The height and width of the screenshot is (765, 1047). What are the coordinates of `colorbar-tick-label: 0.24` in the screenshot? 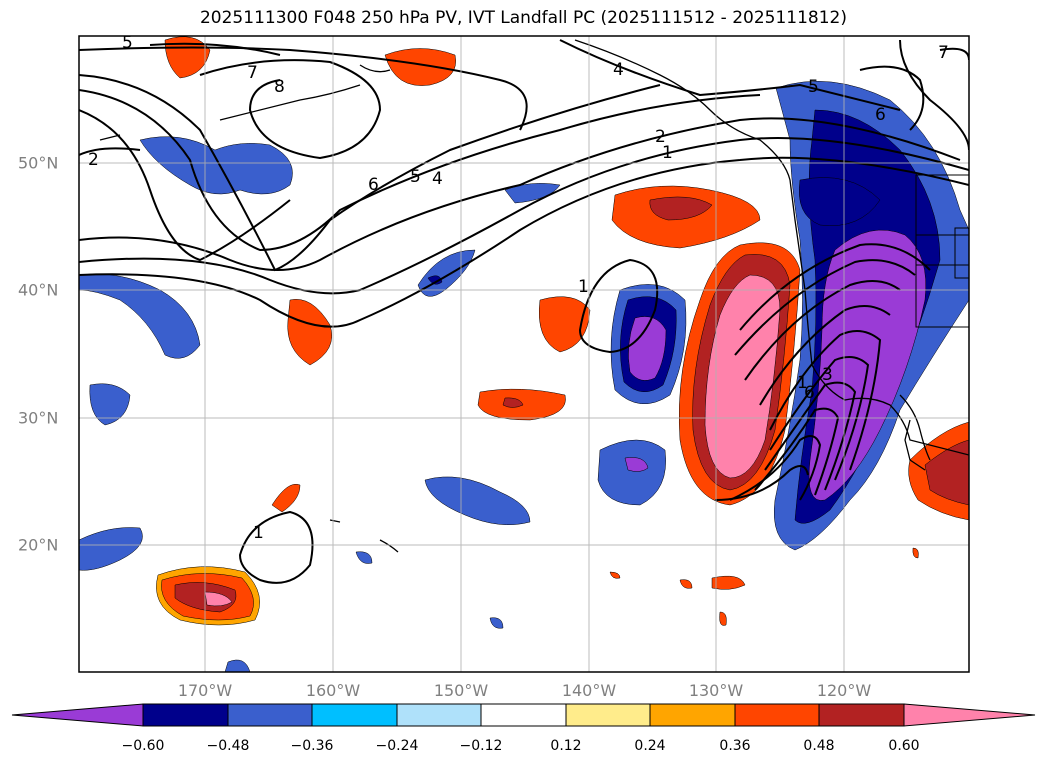 It's located at (650, 746).